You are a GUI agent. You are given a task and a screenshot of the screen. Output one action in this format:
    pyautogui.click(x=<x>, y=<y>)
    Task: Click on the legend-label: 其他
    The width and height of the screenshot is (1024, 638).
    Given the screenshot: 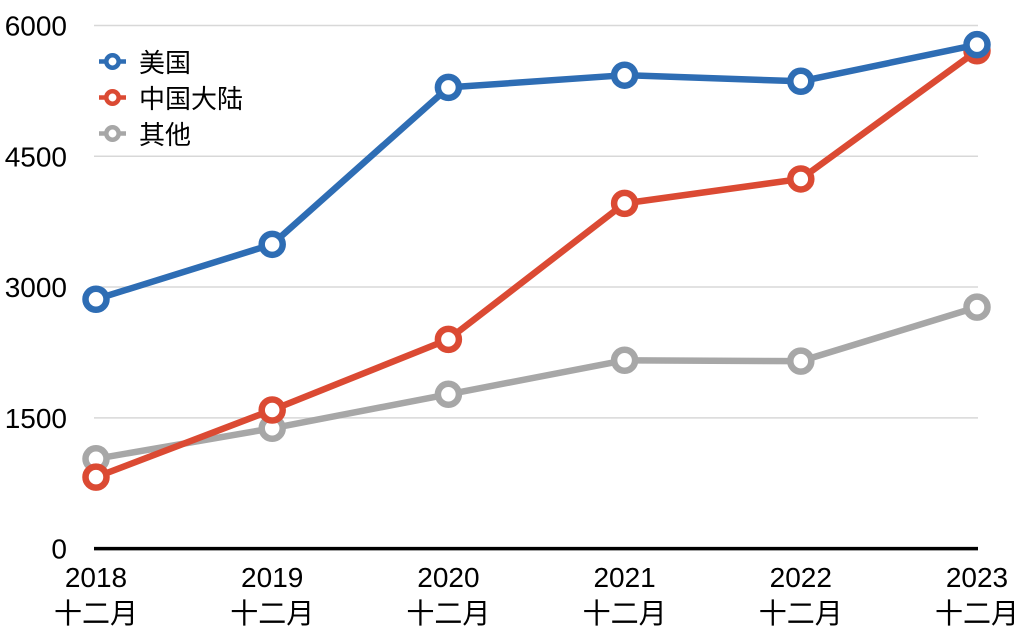 What is the action you would take?
    pyautogui.click(x=165, y=134)
    